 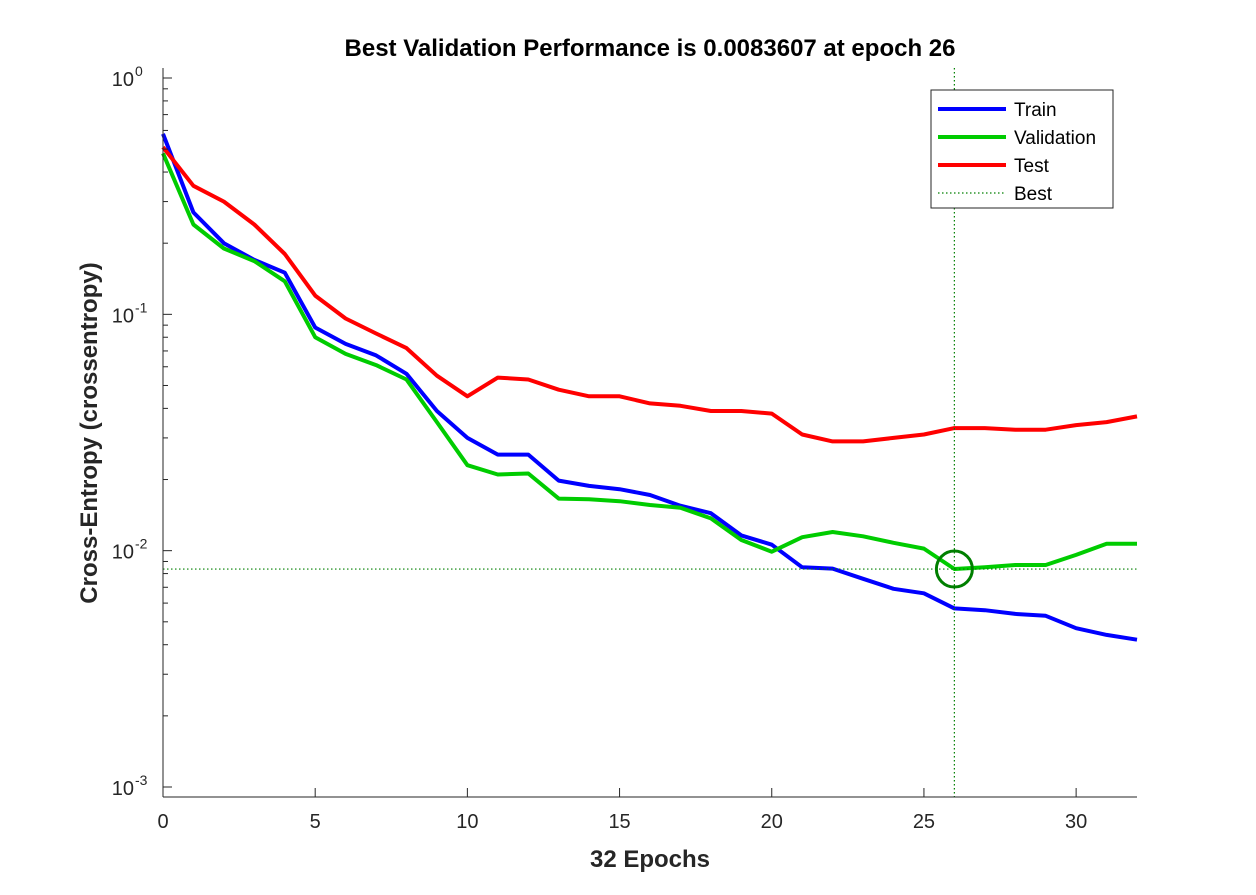 I want to click on legend: Train Validation Test Best, so click(x=1022, y=149).